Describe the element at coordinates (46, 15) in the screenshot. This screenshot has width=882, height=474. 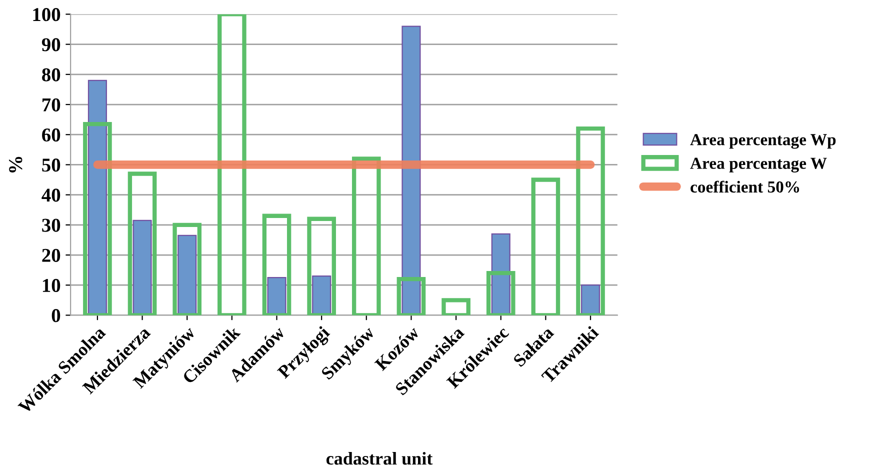
I see `y-tick-label: 100` at that location.